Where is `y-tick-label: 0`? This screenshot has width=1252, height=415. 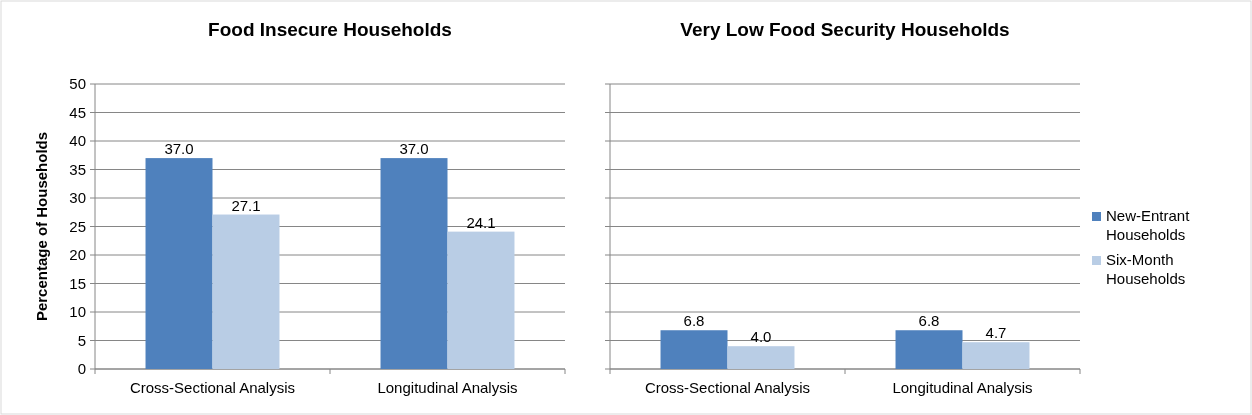 y-tick-label: 0 is located at coordinates (81, 369).